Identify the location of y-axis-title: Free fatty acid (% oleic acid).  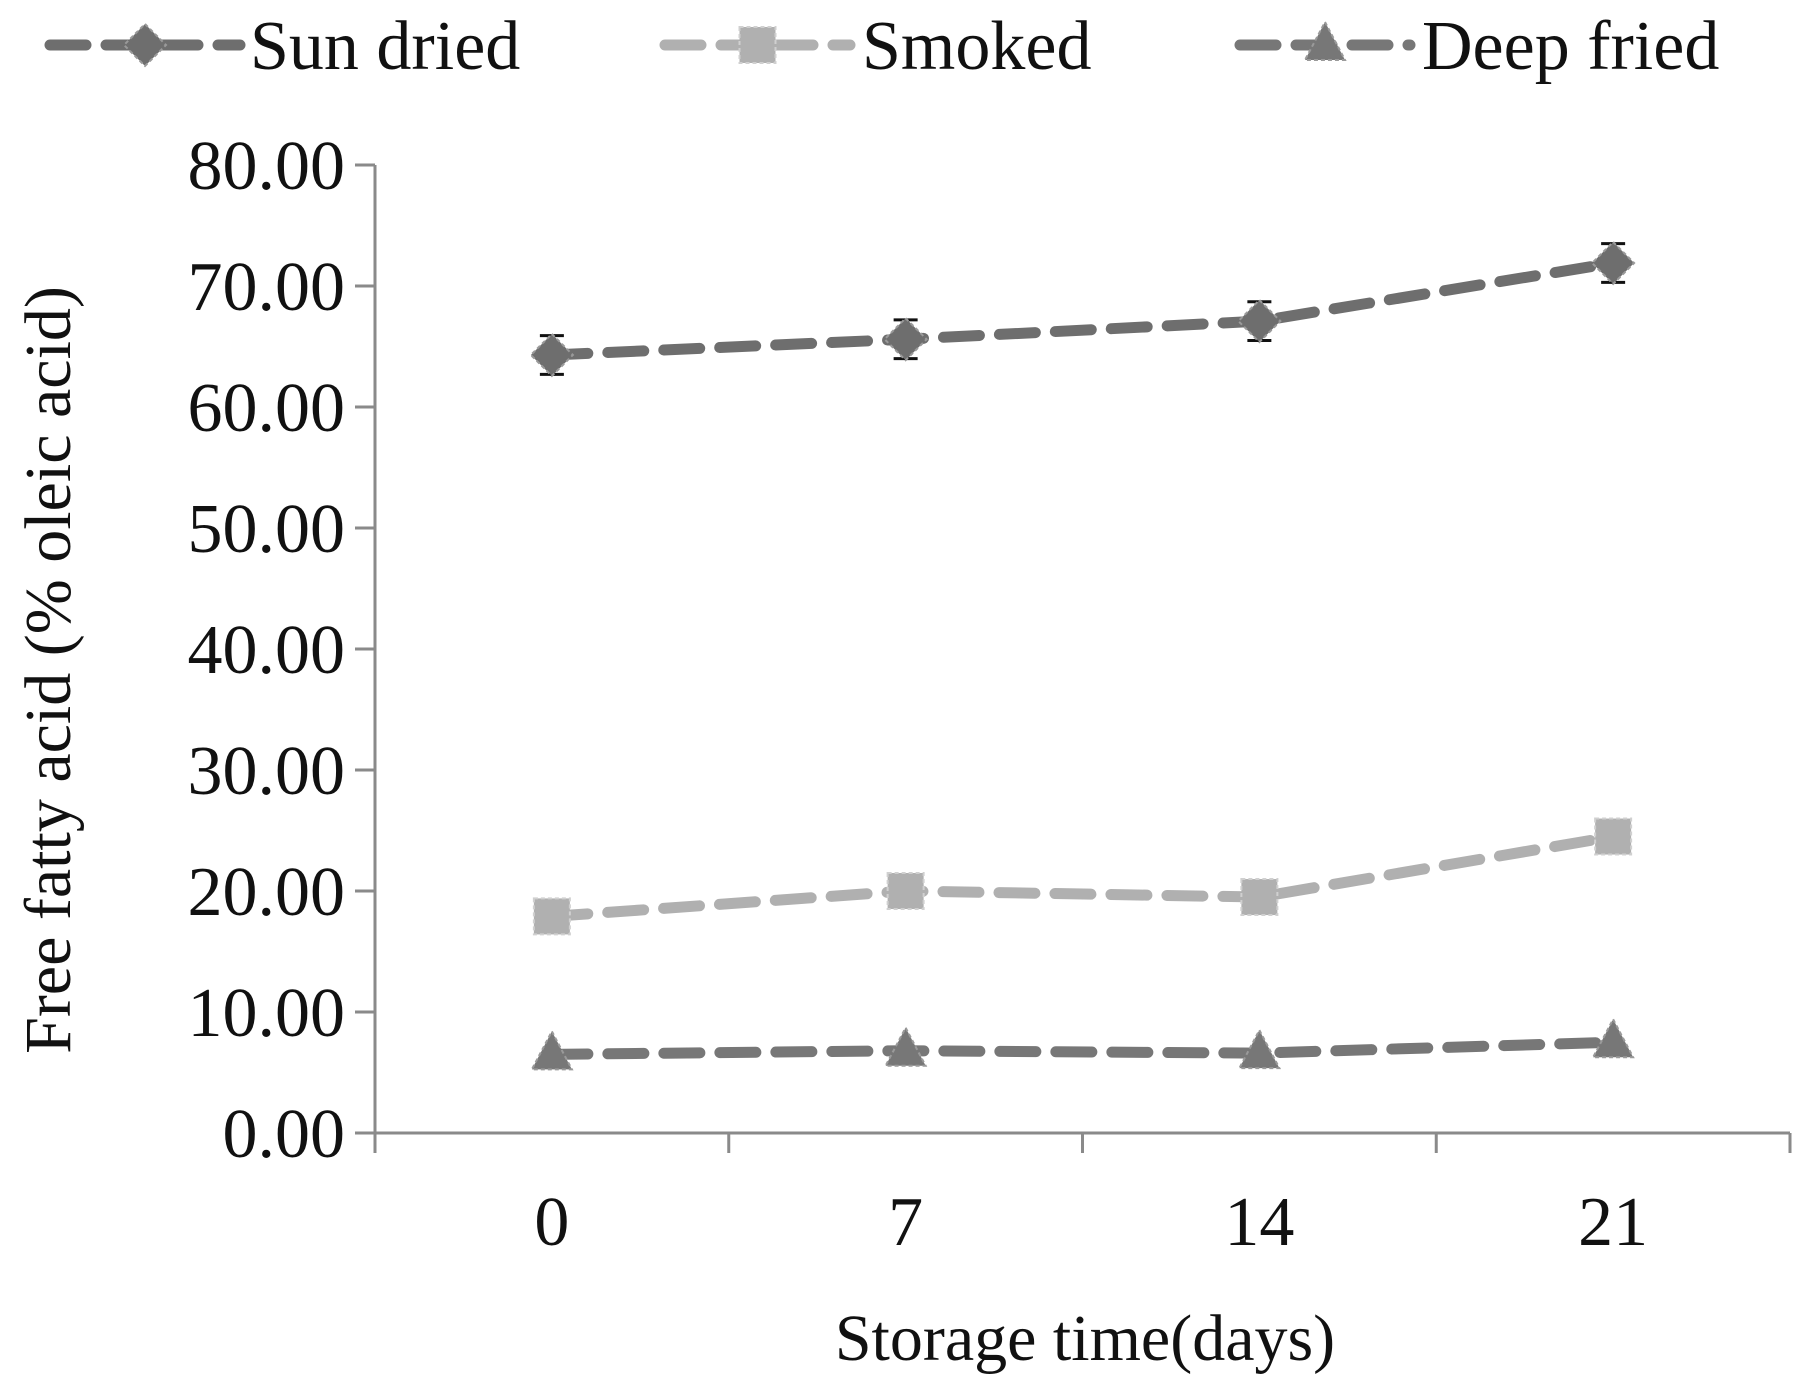
(48, 670).